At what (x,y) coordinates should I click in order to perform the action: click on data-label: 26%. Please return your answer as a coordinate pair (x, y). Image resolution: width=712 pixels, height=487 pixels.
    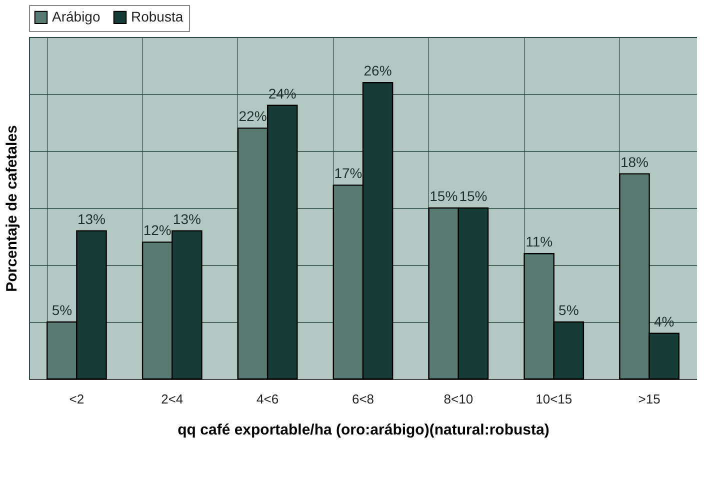
    Looking at the image, I should click on (378, 70).